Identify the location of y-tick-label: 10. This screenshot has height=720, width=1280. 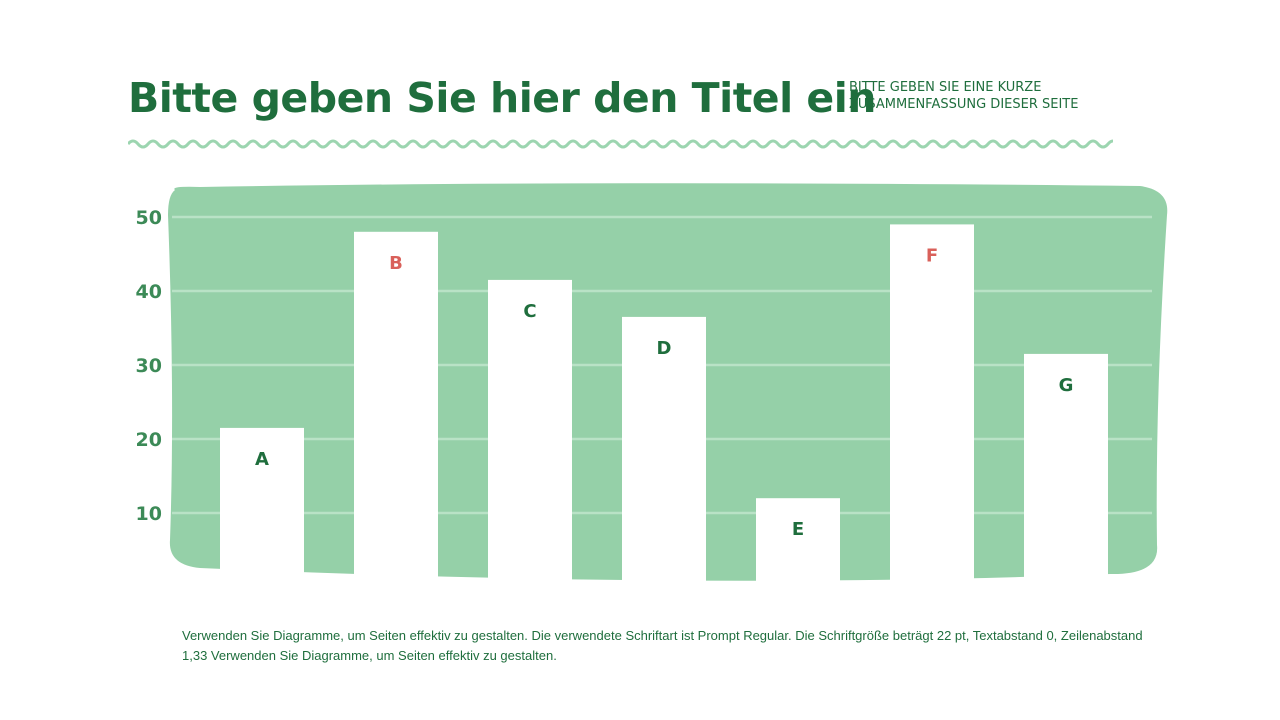
(149, 514).